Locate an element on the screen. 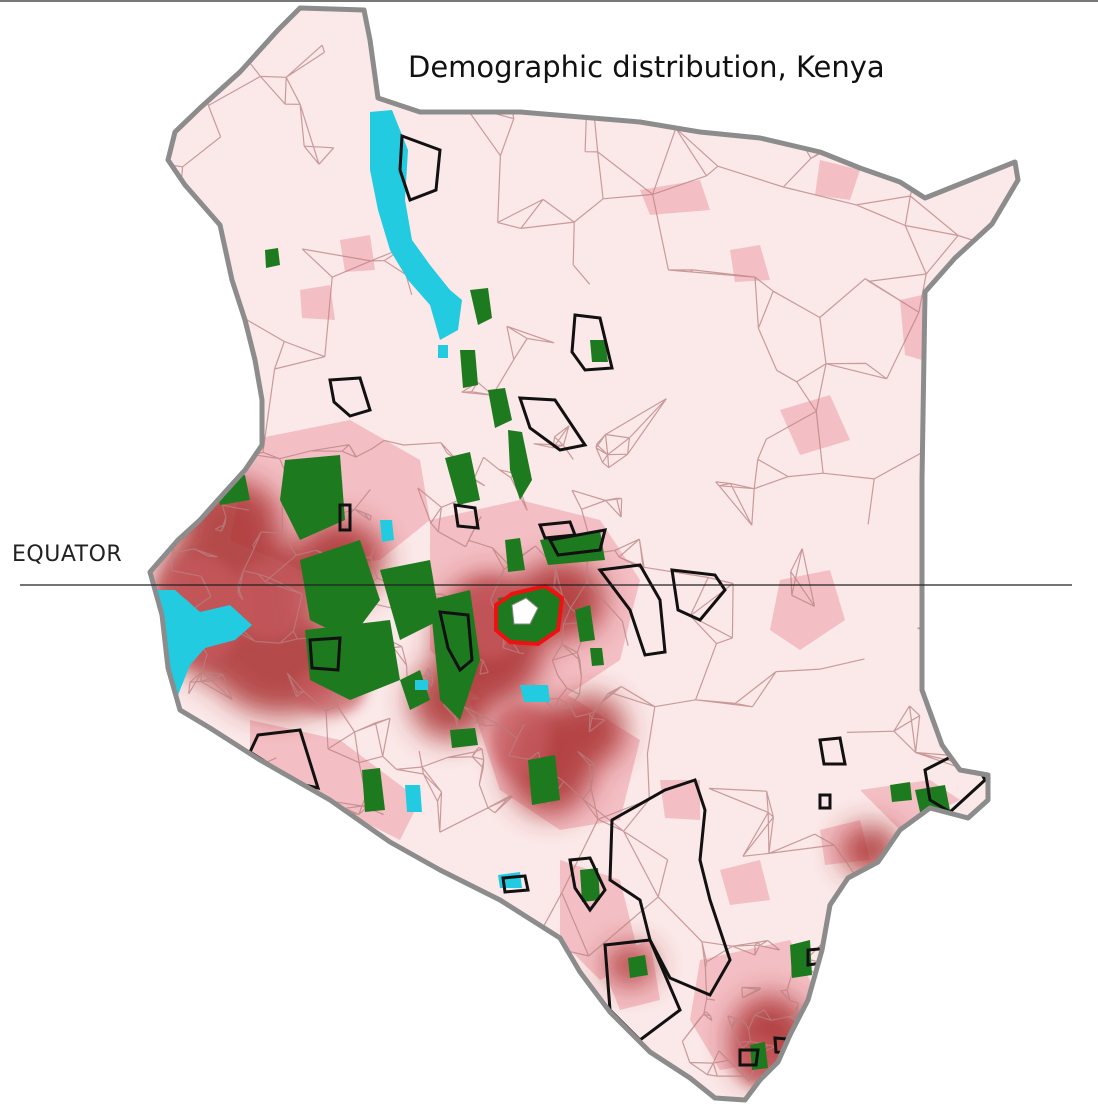  equator-label: EQUATOR is located at coordinates (67, 554).